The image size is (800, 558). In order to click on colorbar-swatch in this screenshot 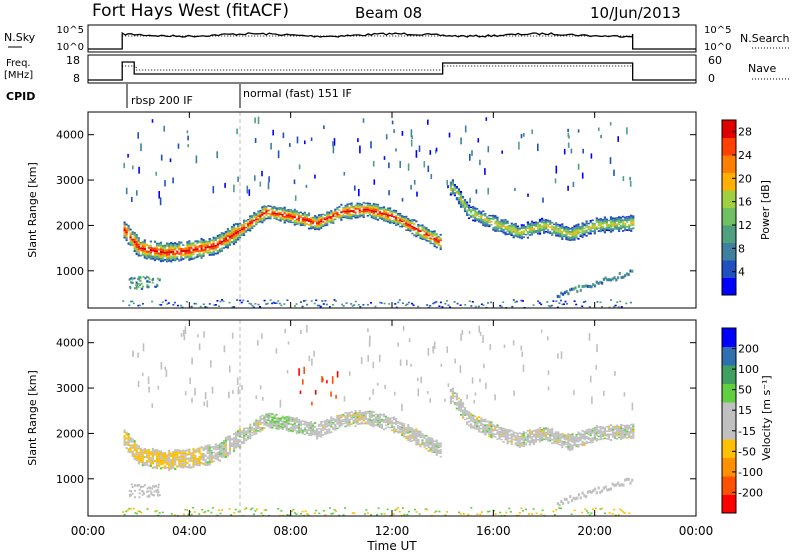, I will do `click(729, 286)`.